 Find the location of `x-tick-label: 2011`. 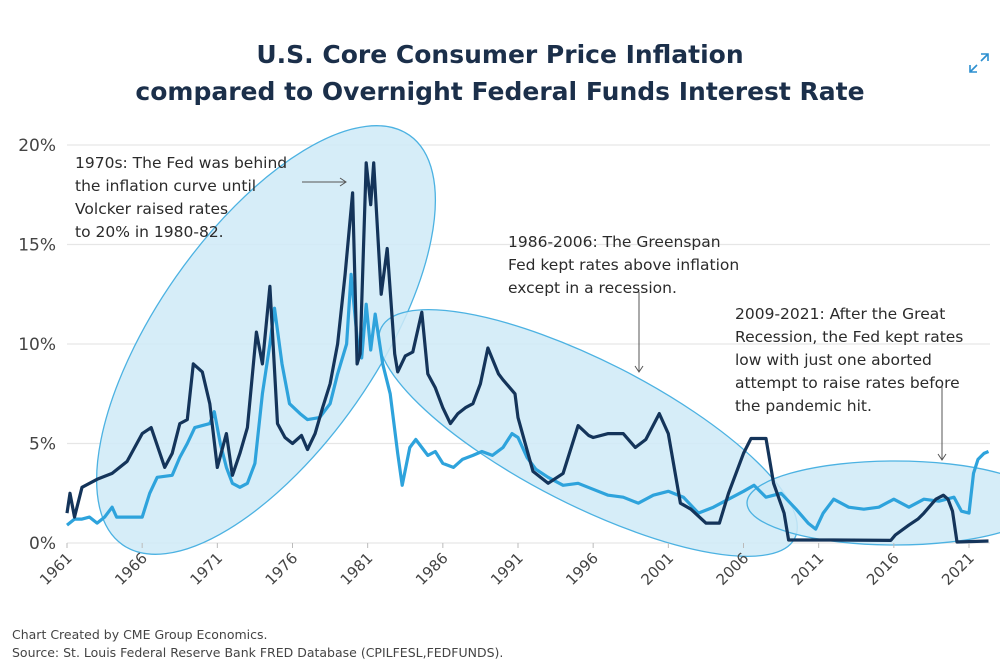

x-tick-label: 2011 is located at coordinates (808, 569).